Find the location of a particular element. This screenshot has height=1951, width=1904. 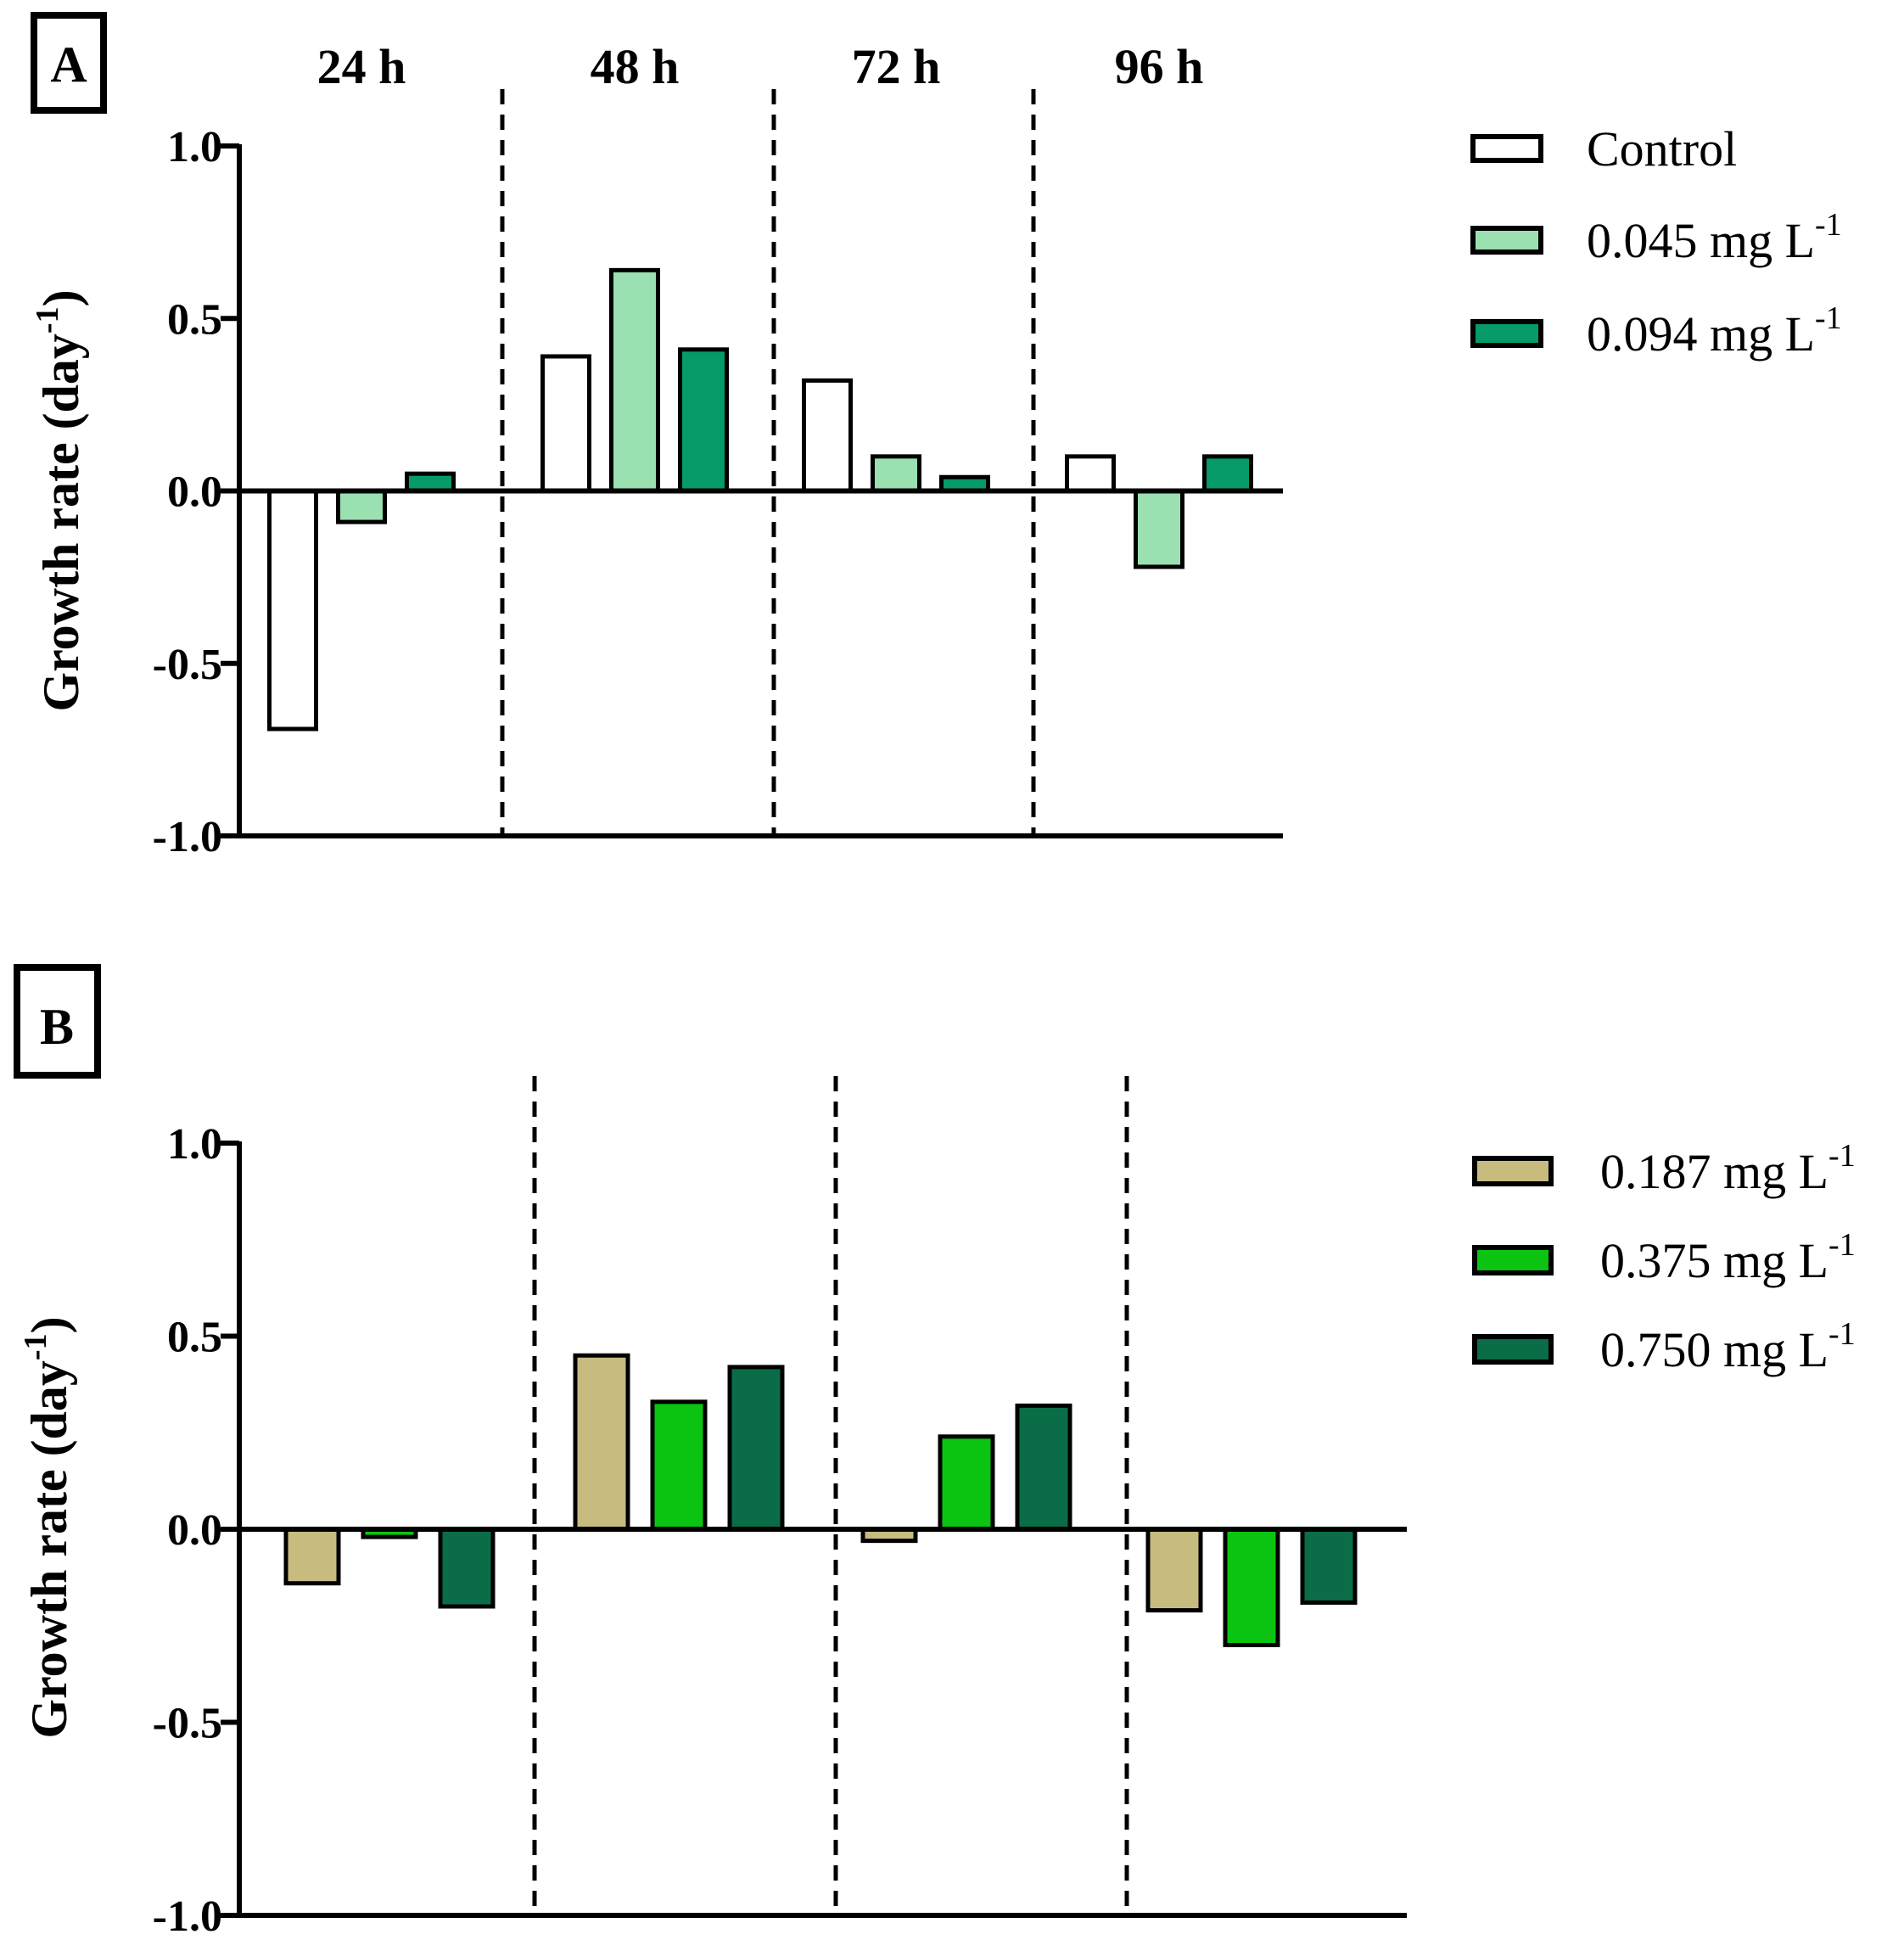

legend-label: 0.187 mg L-1 is located at coordinates (1728, 1168).